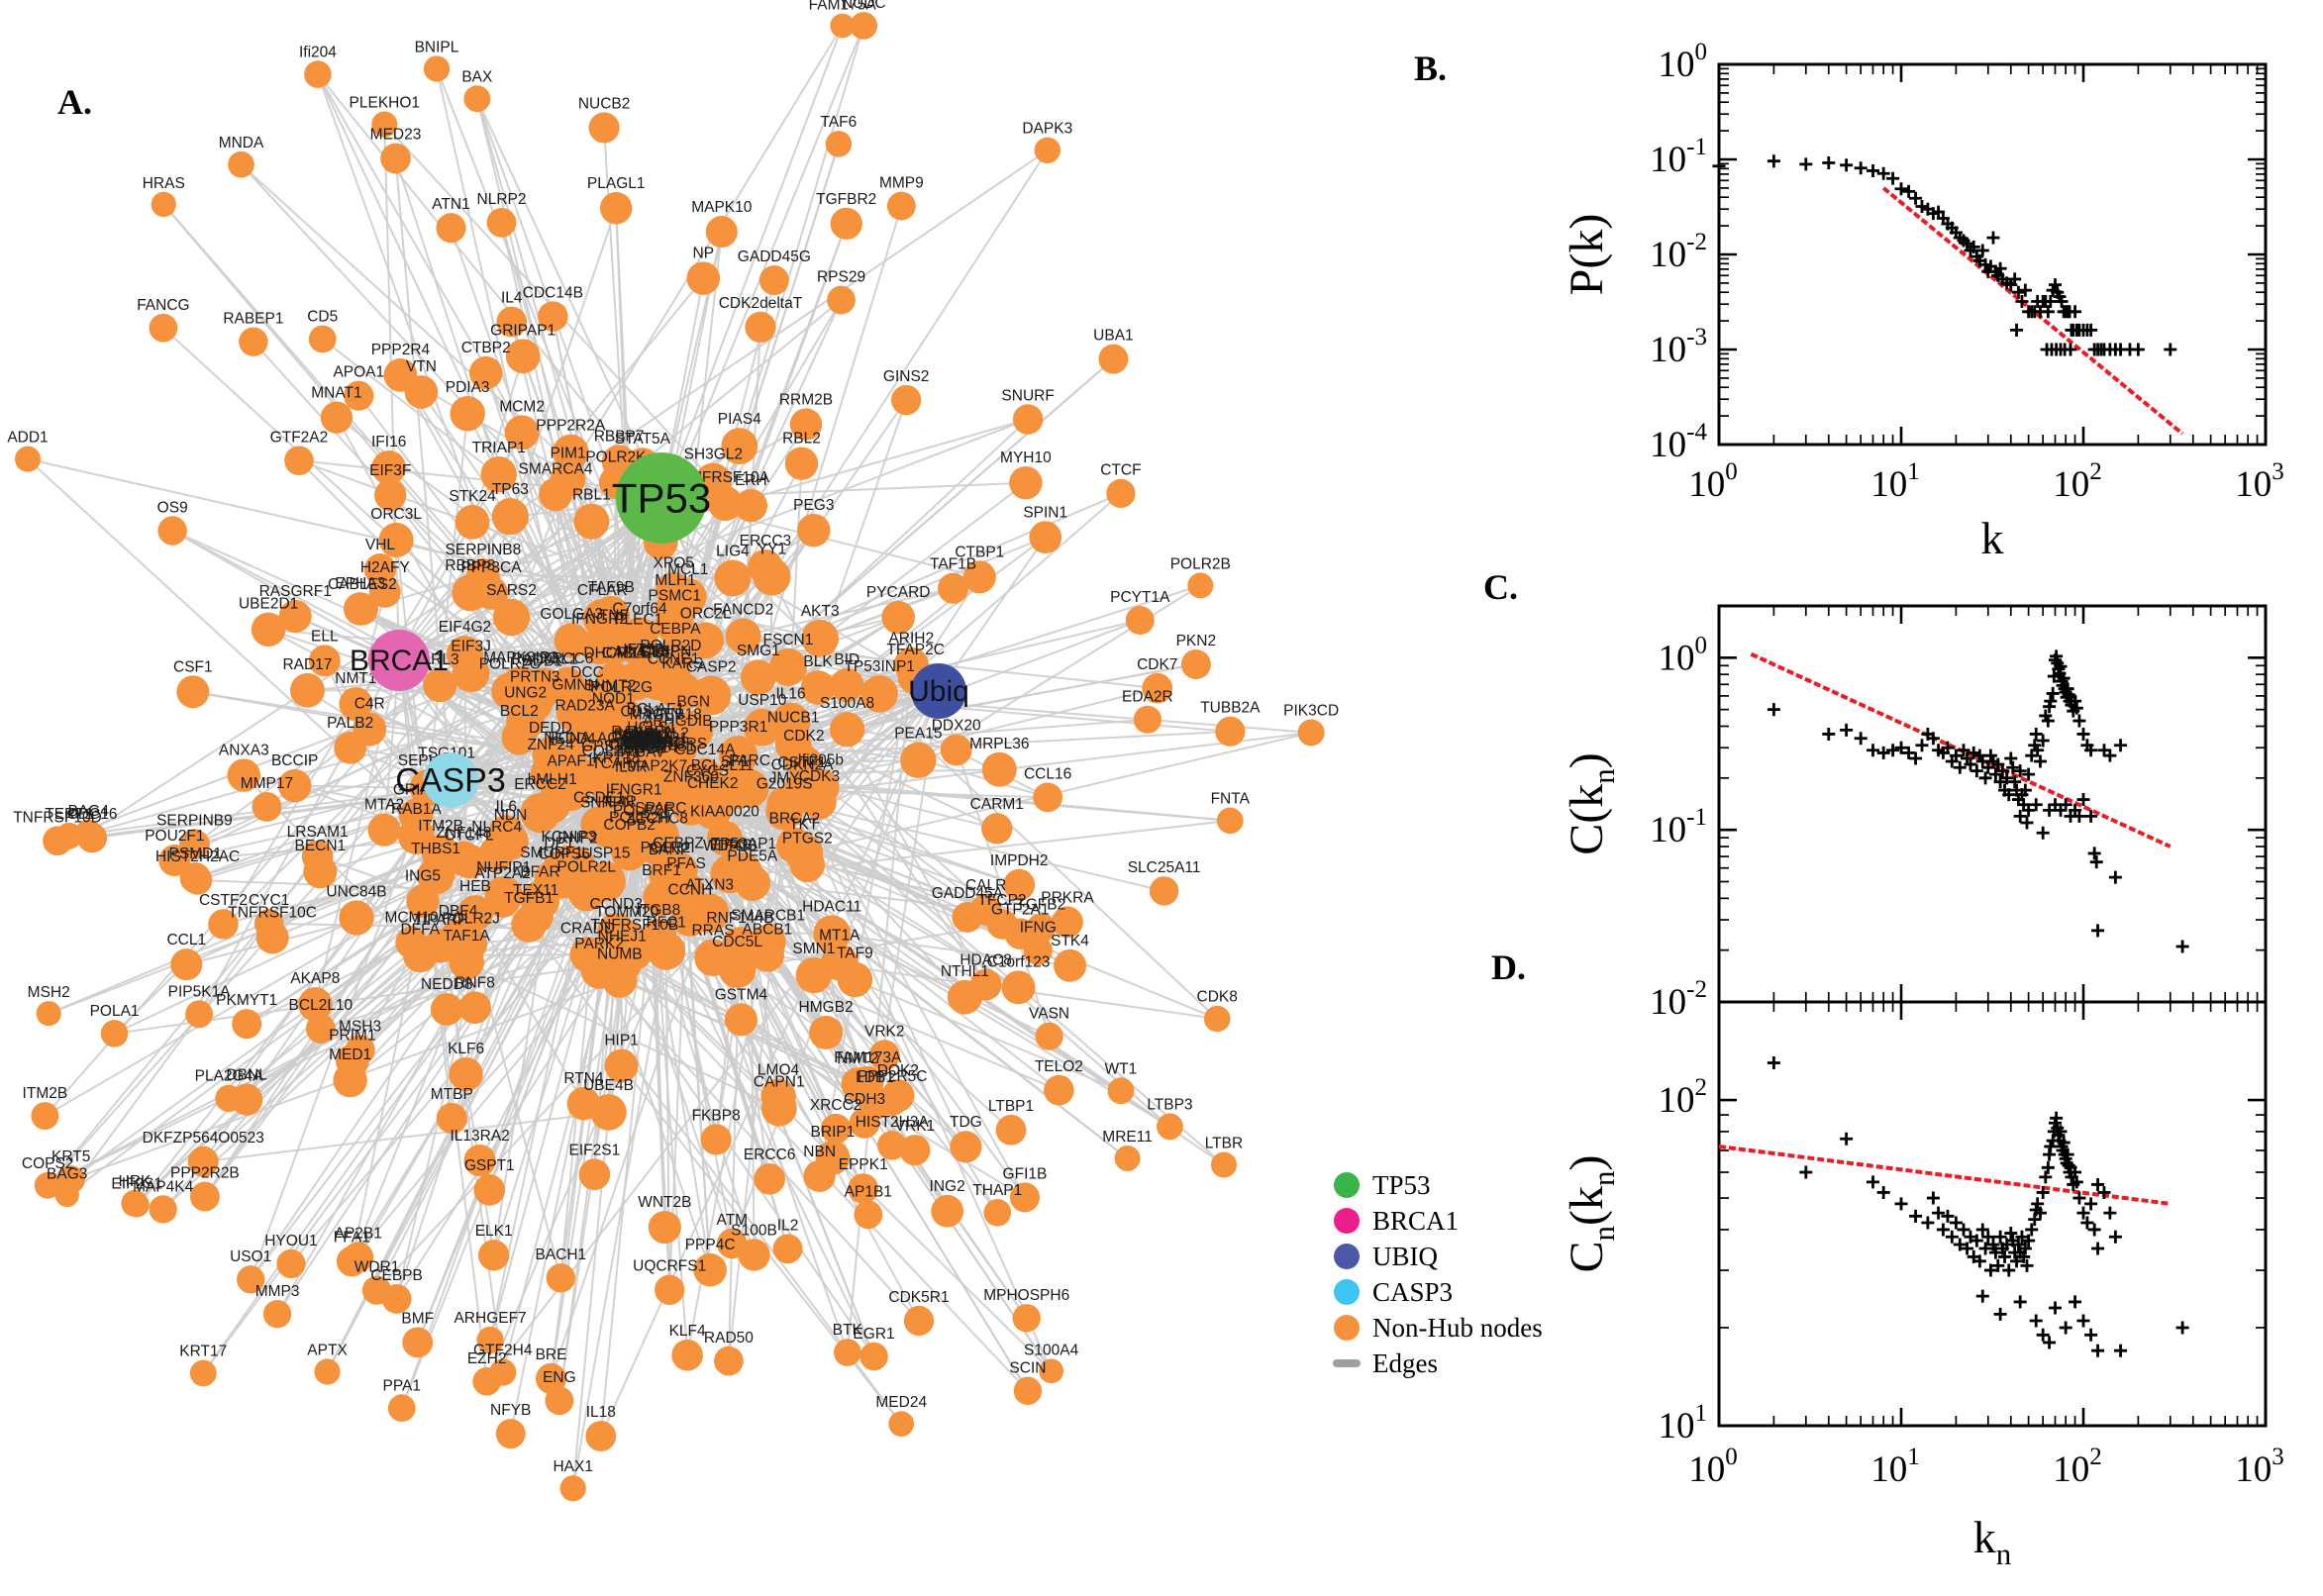 The image size is (2323, 1596). I want to click on network-node-label: POLR2K, so click(616, 457).